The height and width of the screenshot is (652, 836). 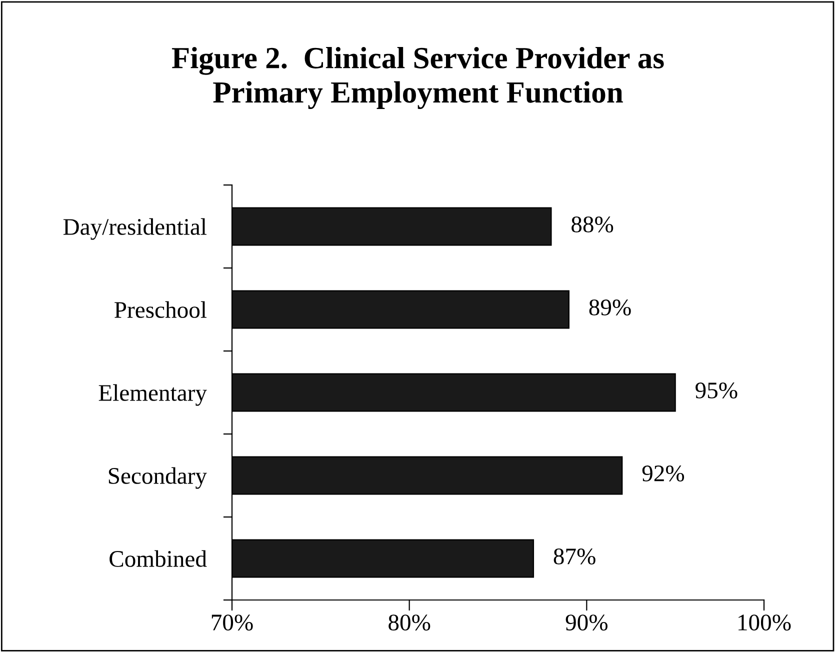 What do you see at coordinates (663, 473) in the screenshot?
I see `data-label: 92%` at bounding box center [663, 473].